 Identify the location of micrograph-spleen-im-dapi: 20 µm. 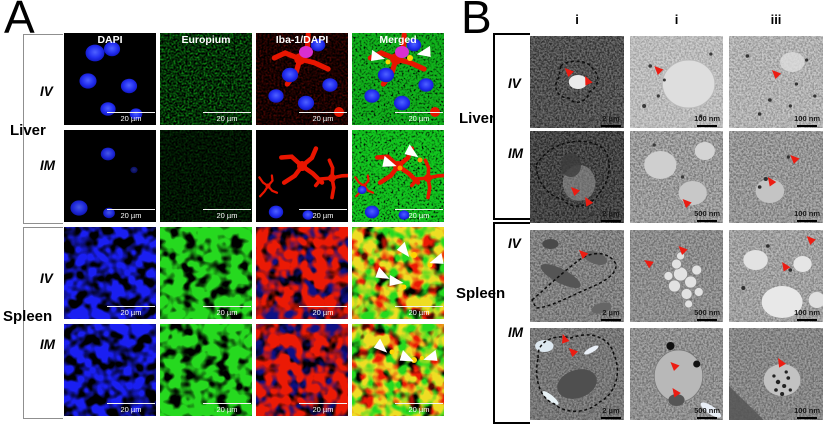
(110, 370).